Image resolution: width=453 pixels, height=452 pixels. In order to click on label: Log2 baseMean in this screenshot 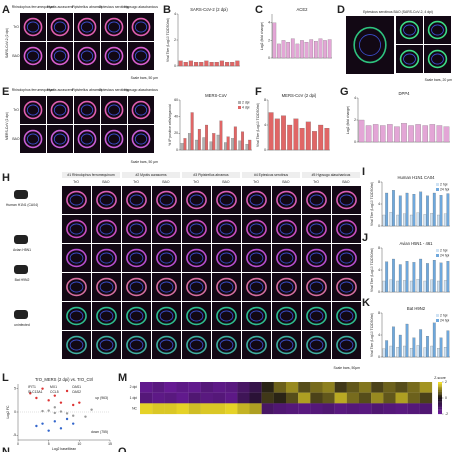, I will do `click(64, 449)`.